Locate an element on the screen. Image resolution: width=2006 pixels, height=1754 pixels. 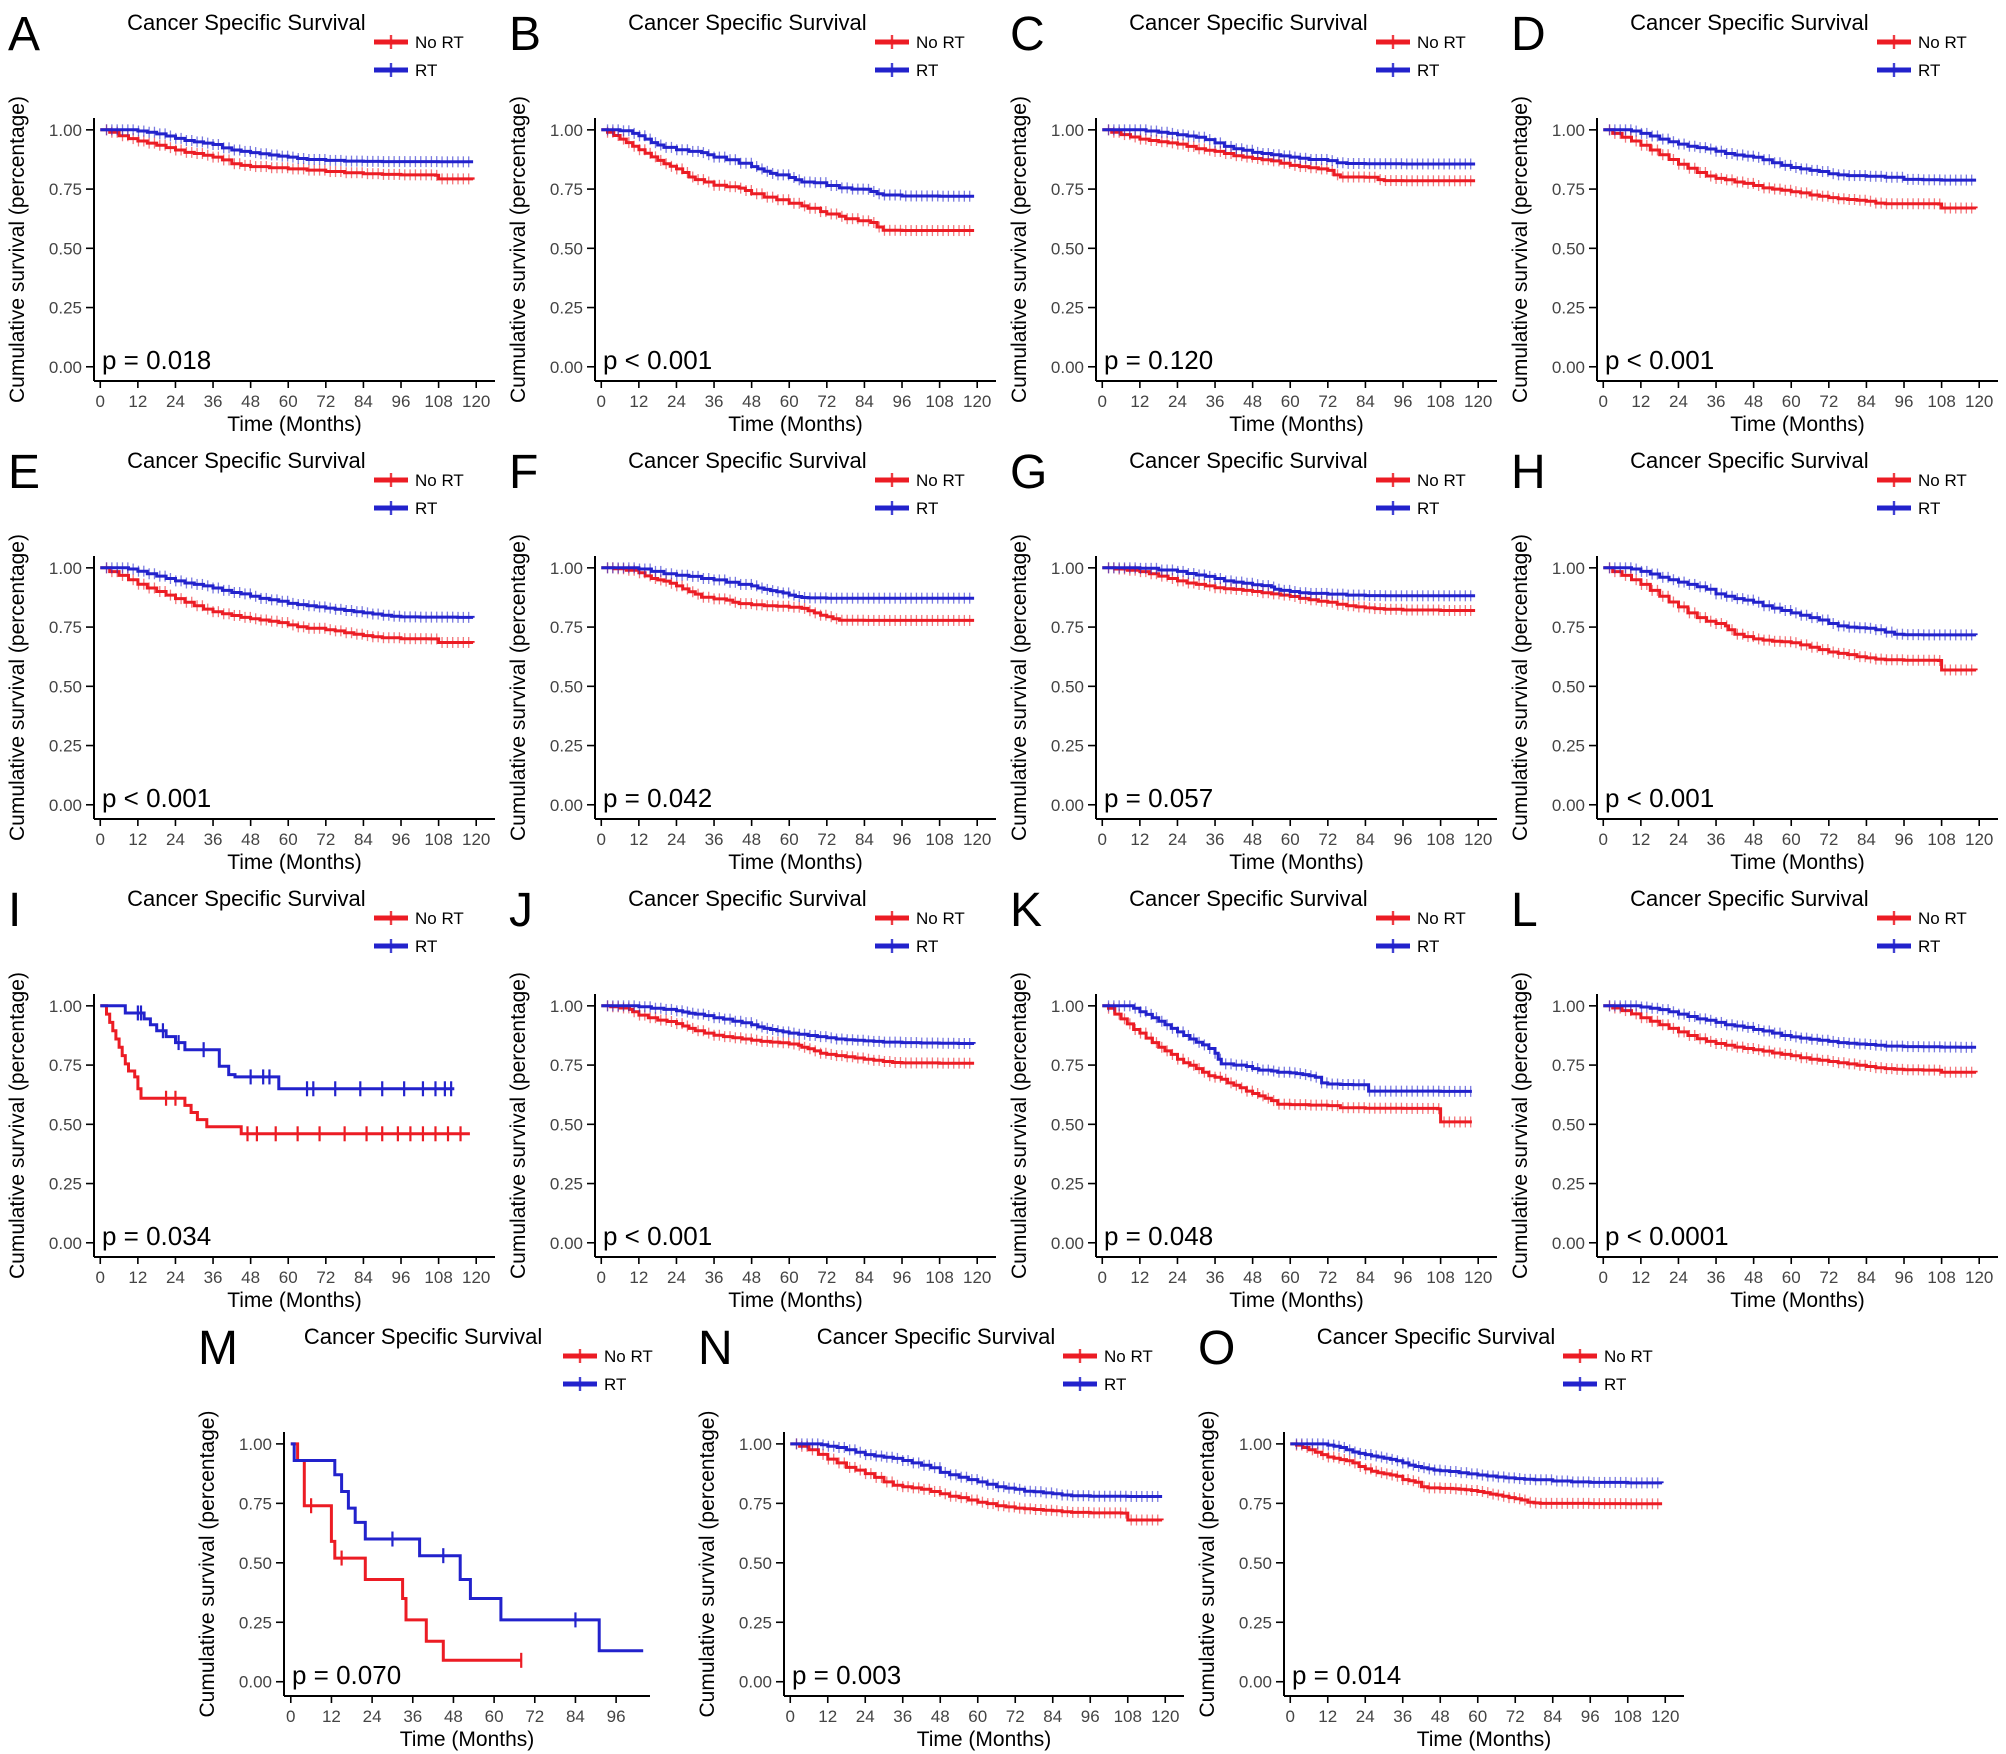
p-value: p = 0.018 is located at coordinates (156, 360).